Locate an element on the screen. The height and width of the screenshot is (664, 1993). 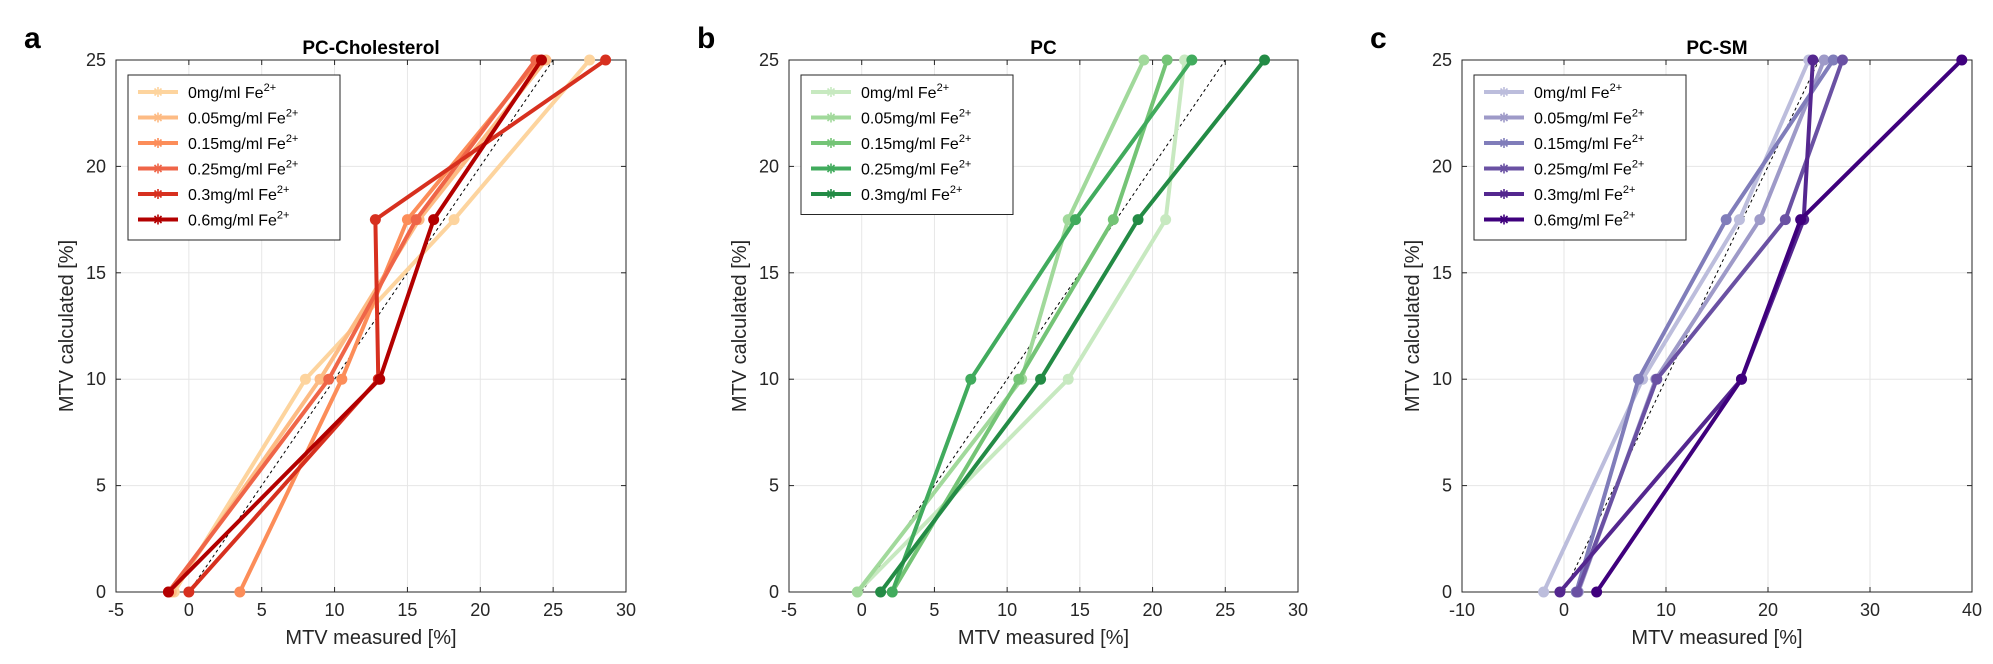
panel-letter: c is located at coordinates (1378, 38).